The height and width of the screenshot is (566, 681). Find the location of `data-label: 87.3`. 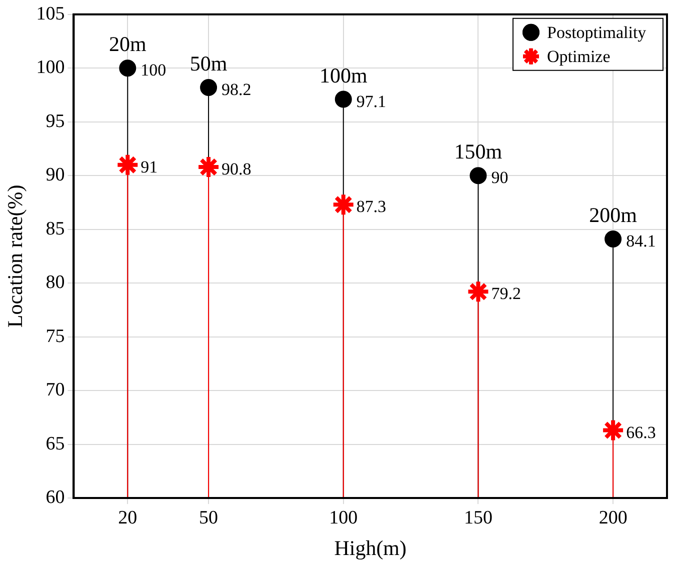

data-label: 87.3 is located at coordinates (371, 206).